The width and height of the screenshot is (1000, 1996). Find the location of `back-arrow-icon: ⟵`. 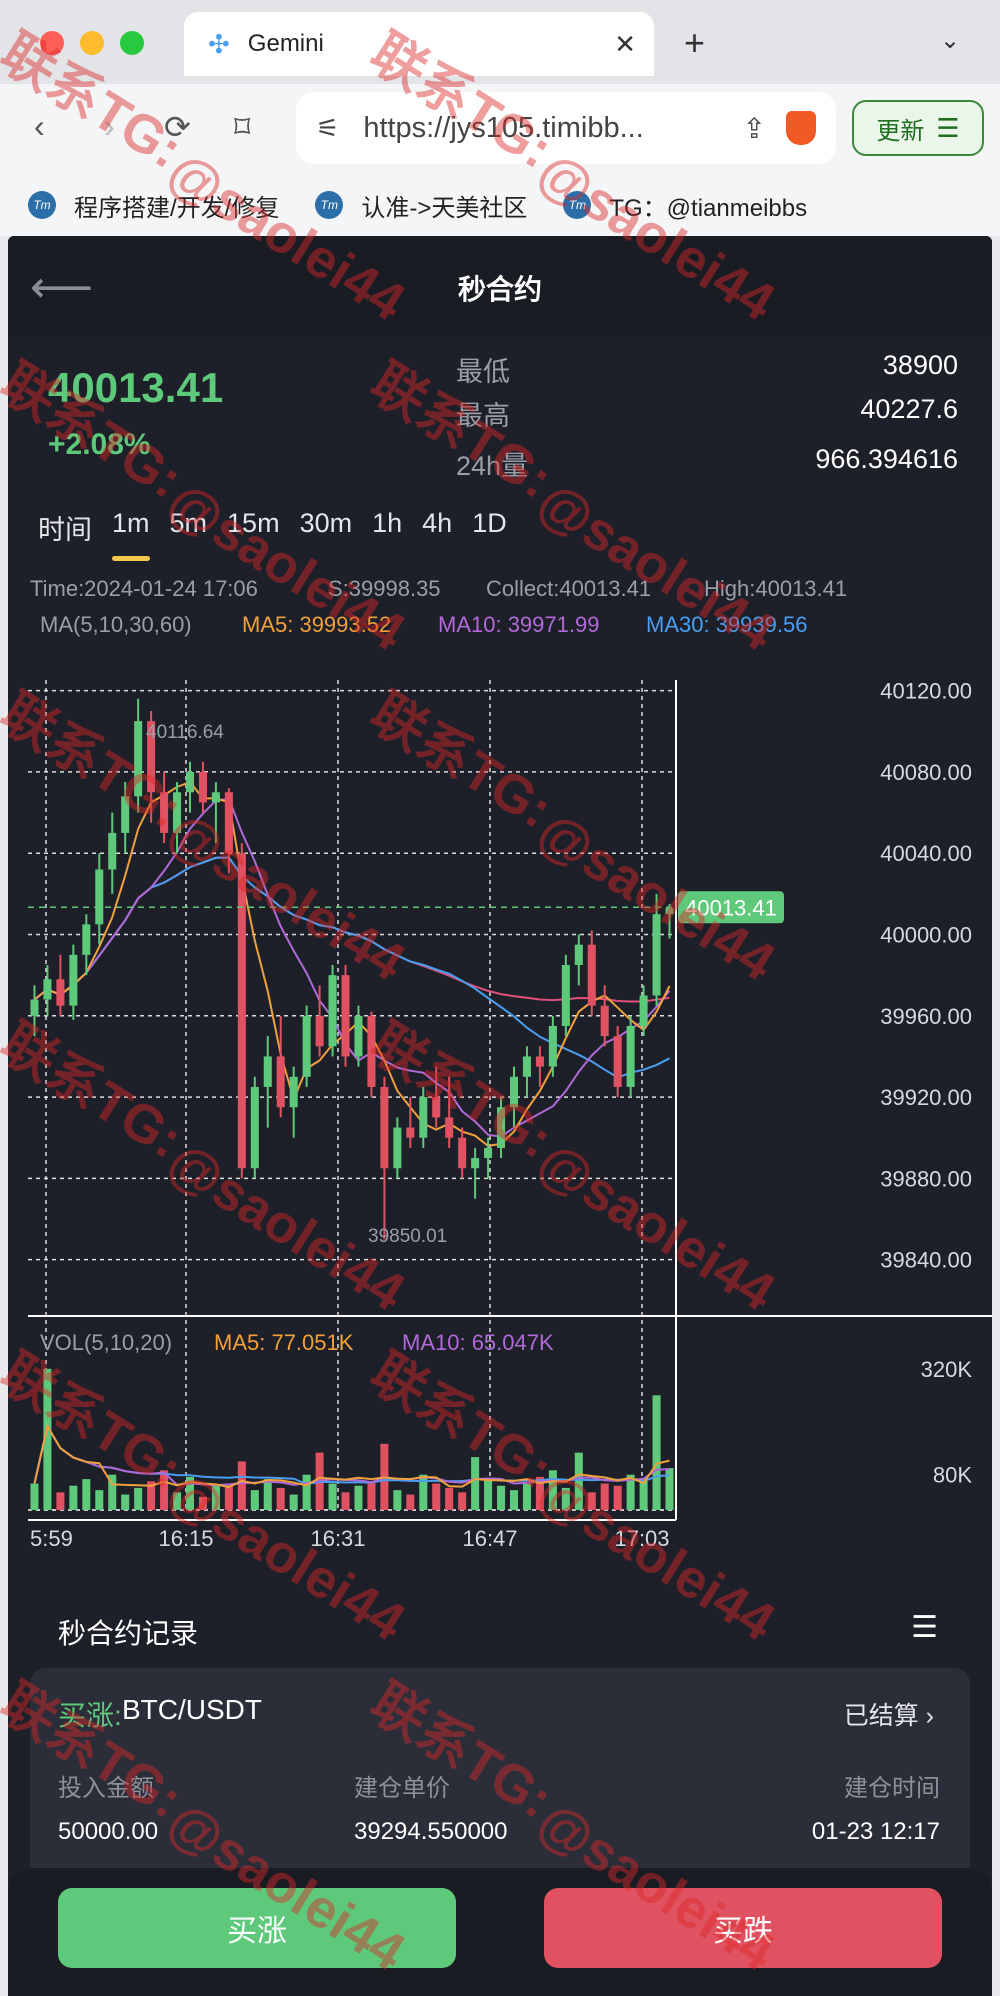

back-arrow-icon: ⟵ is located at coordinates (62, 287).